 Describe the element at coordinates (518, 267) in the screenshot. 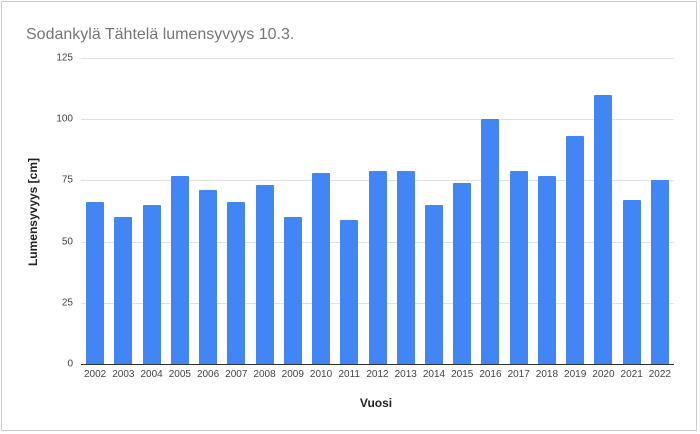

I see `bar-2017` at that location.